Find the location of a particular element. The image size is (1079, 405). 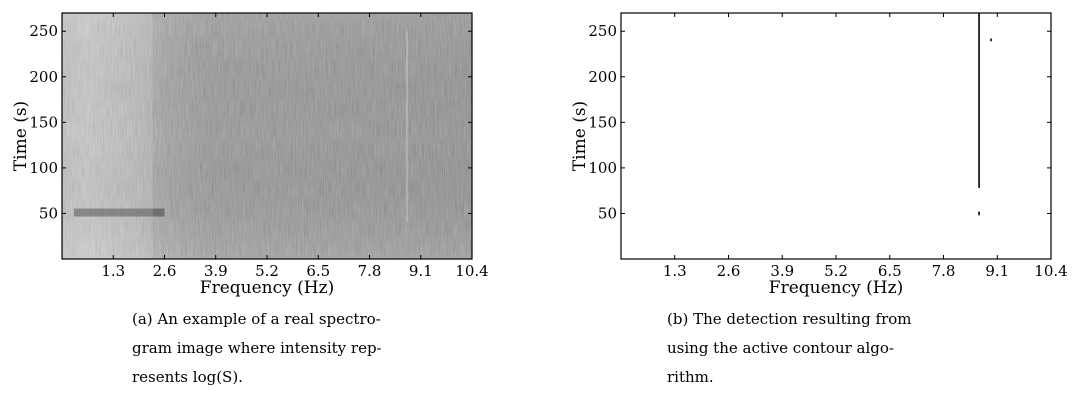

caption-line: using the active contour algo- is located at coordinates (780, 348).